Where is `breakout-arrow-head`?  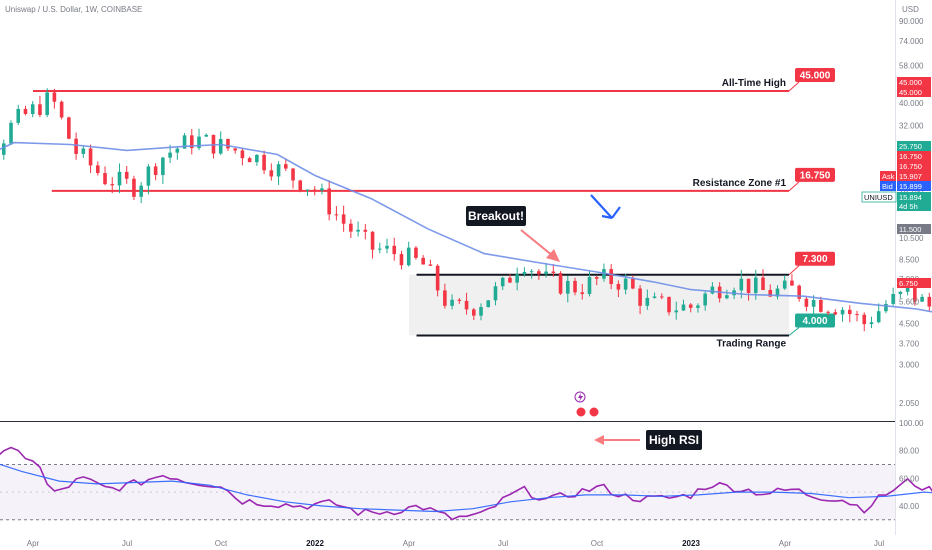 breakout-arrow-head is located at coordinates (553, 255).